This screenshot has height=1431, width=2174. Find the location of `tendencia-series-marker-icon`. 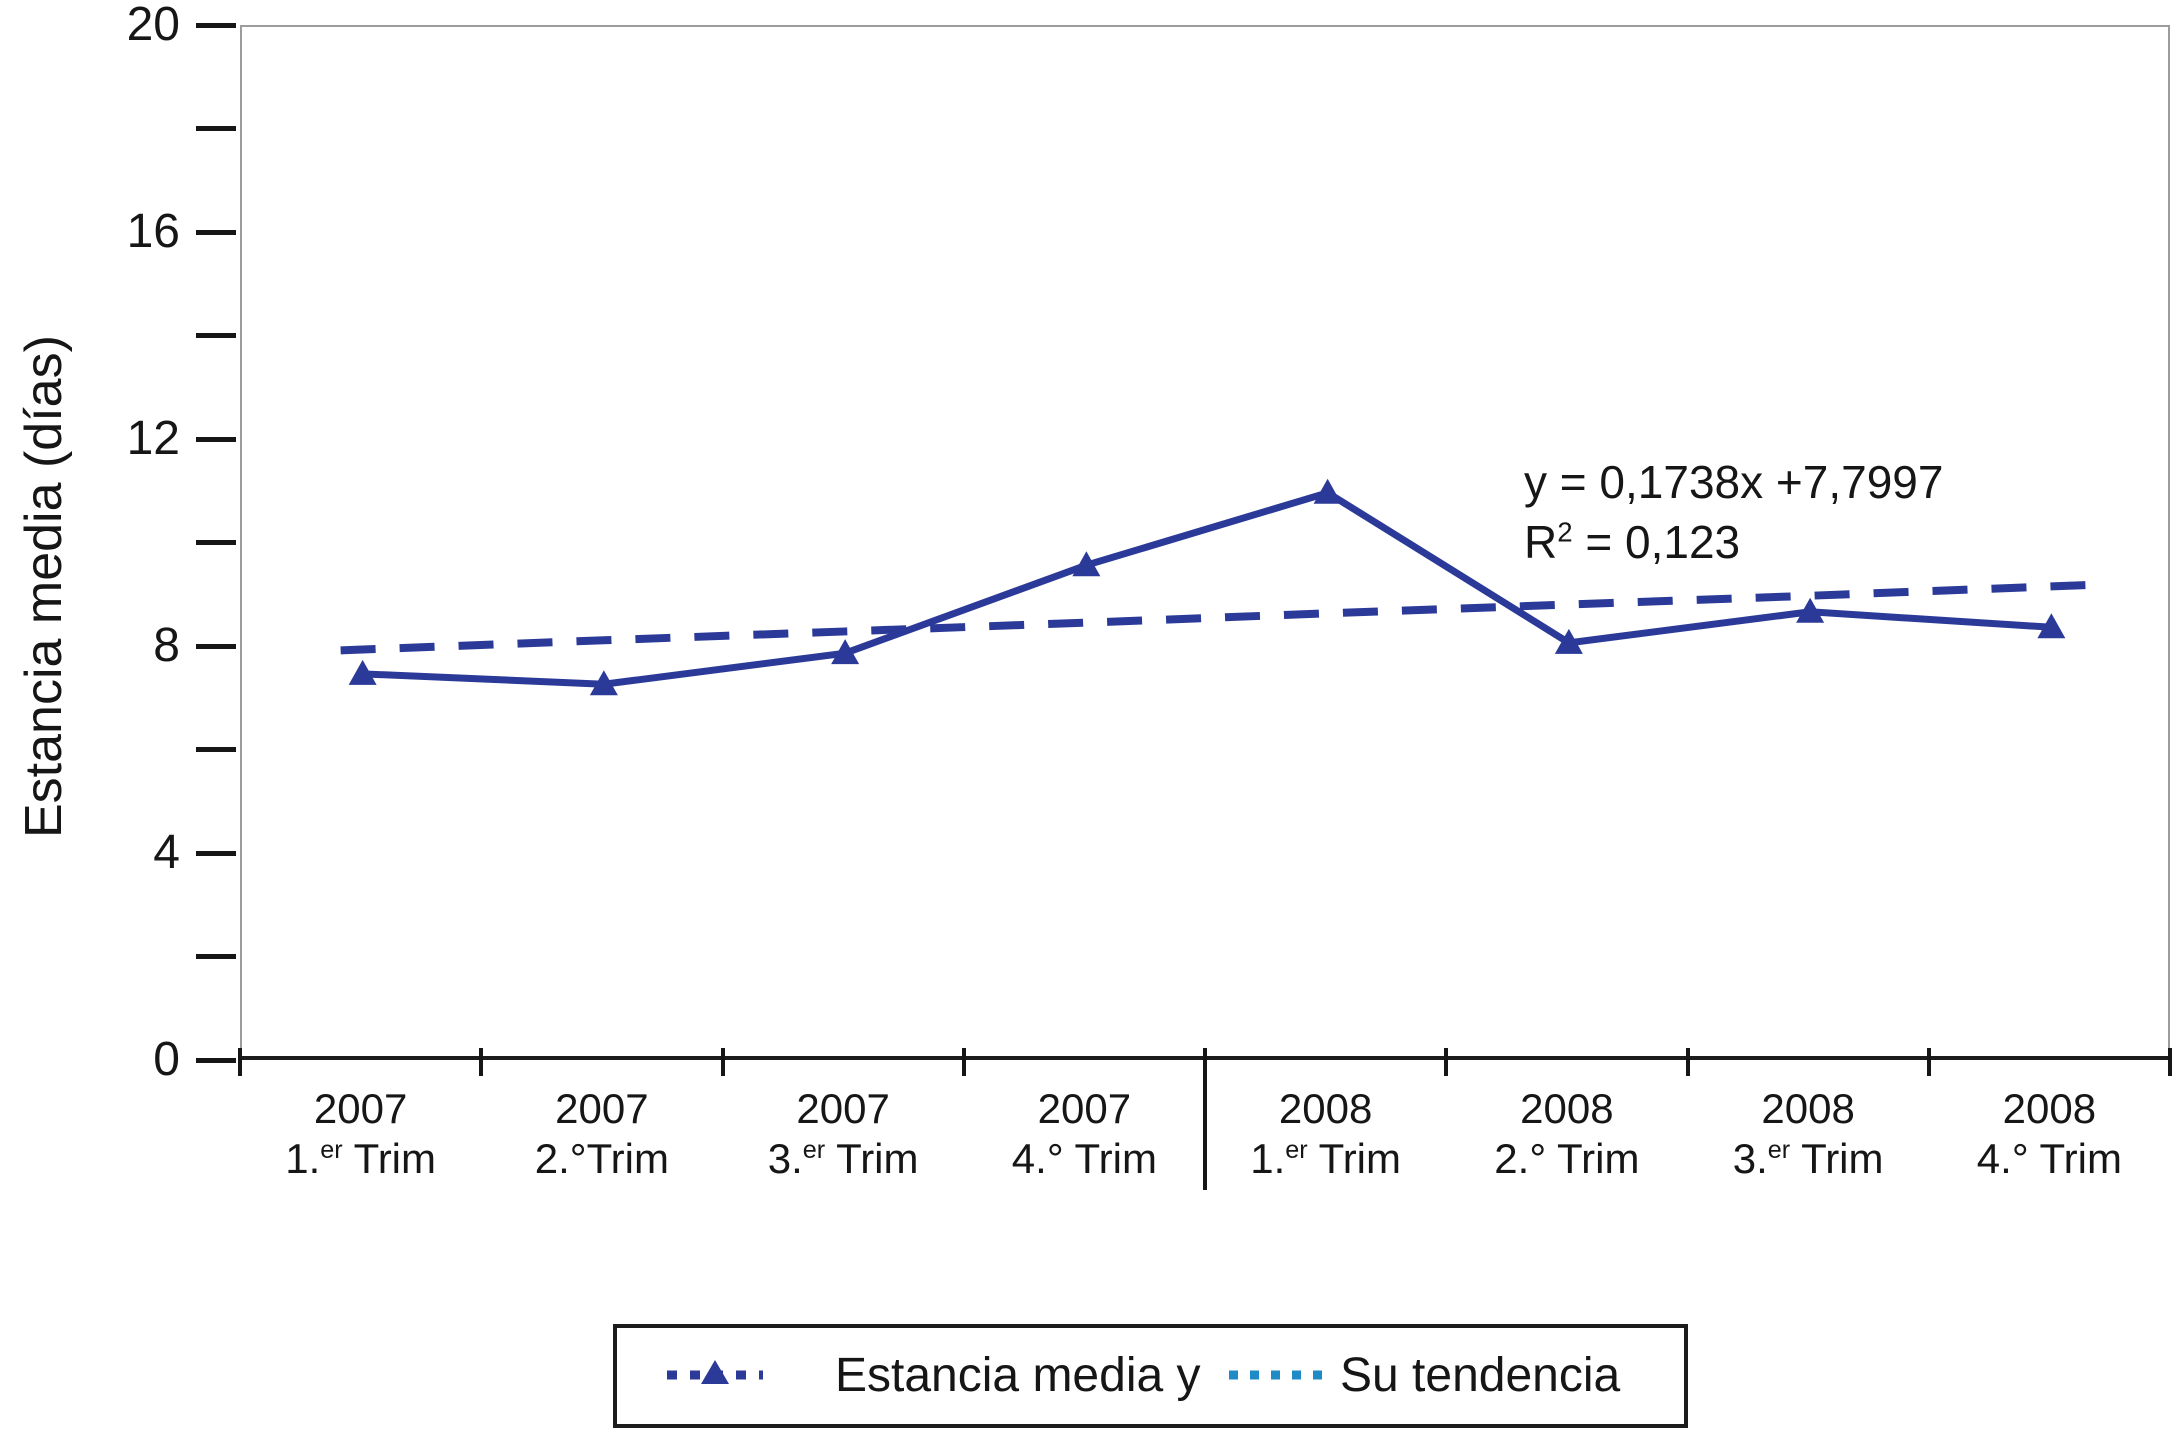

tendencia-series-marker-icon is located at coordinates (1277, 1375).